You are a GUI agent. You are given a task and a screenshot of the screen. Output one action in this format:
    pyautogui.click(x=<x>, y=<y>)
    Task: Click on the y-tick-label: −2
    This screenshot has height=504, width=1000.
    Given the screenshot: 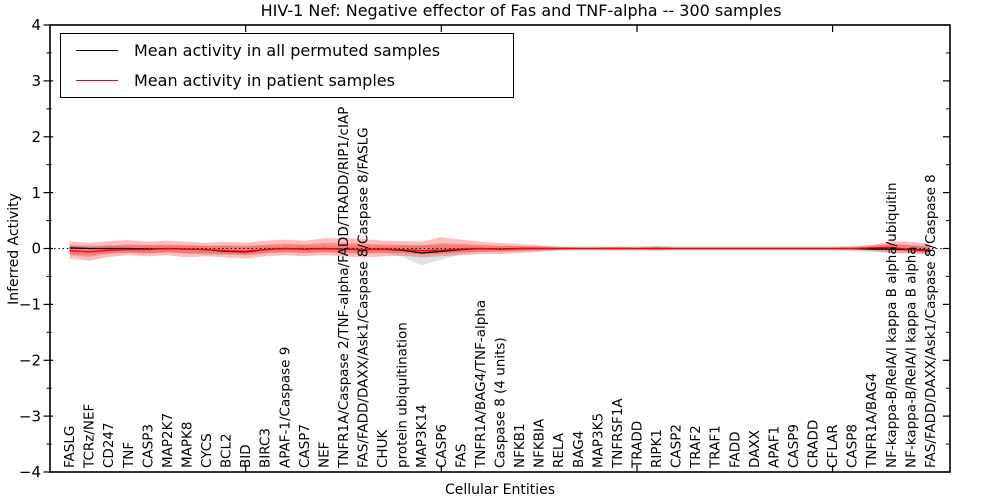 What is the action you would take?
    pyautogui.click(x=30, y=360)
    